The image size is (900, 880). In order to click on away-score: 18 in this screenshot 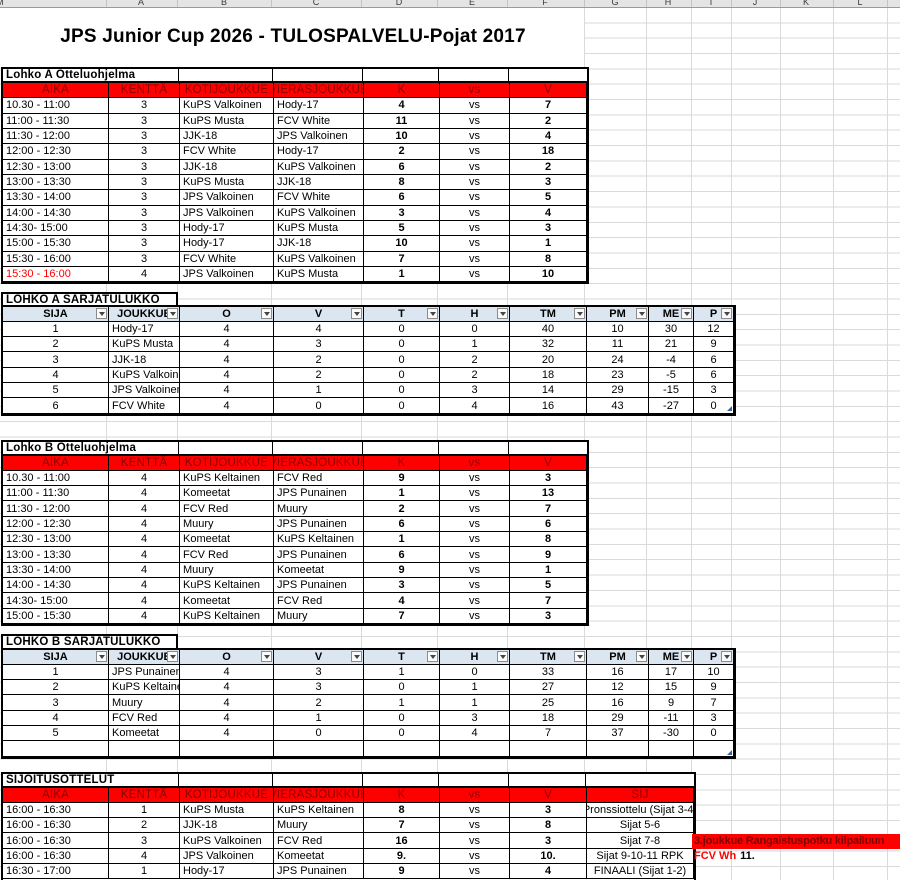, I will do `click(548, 152)`.